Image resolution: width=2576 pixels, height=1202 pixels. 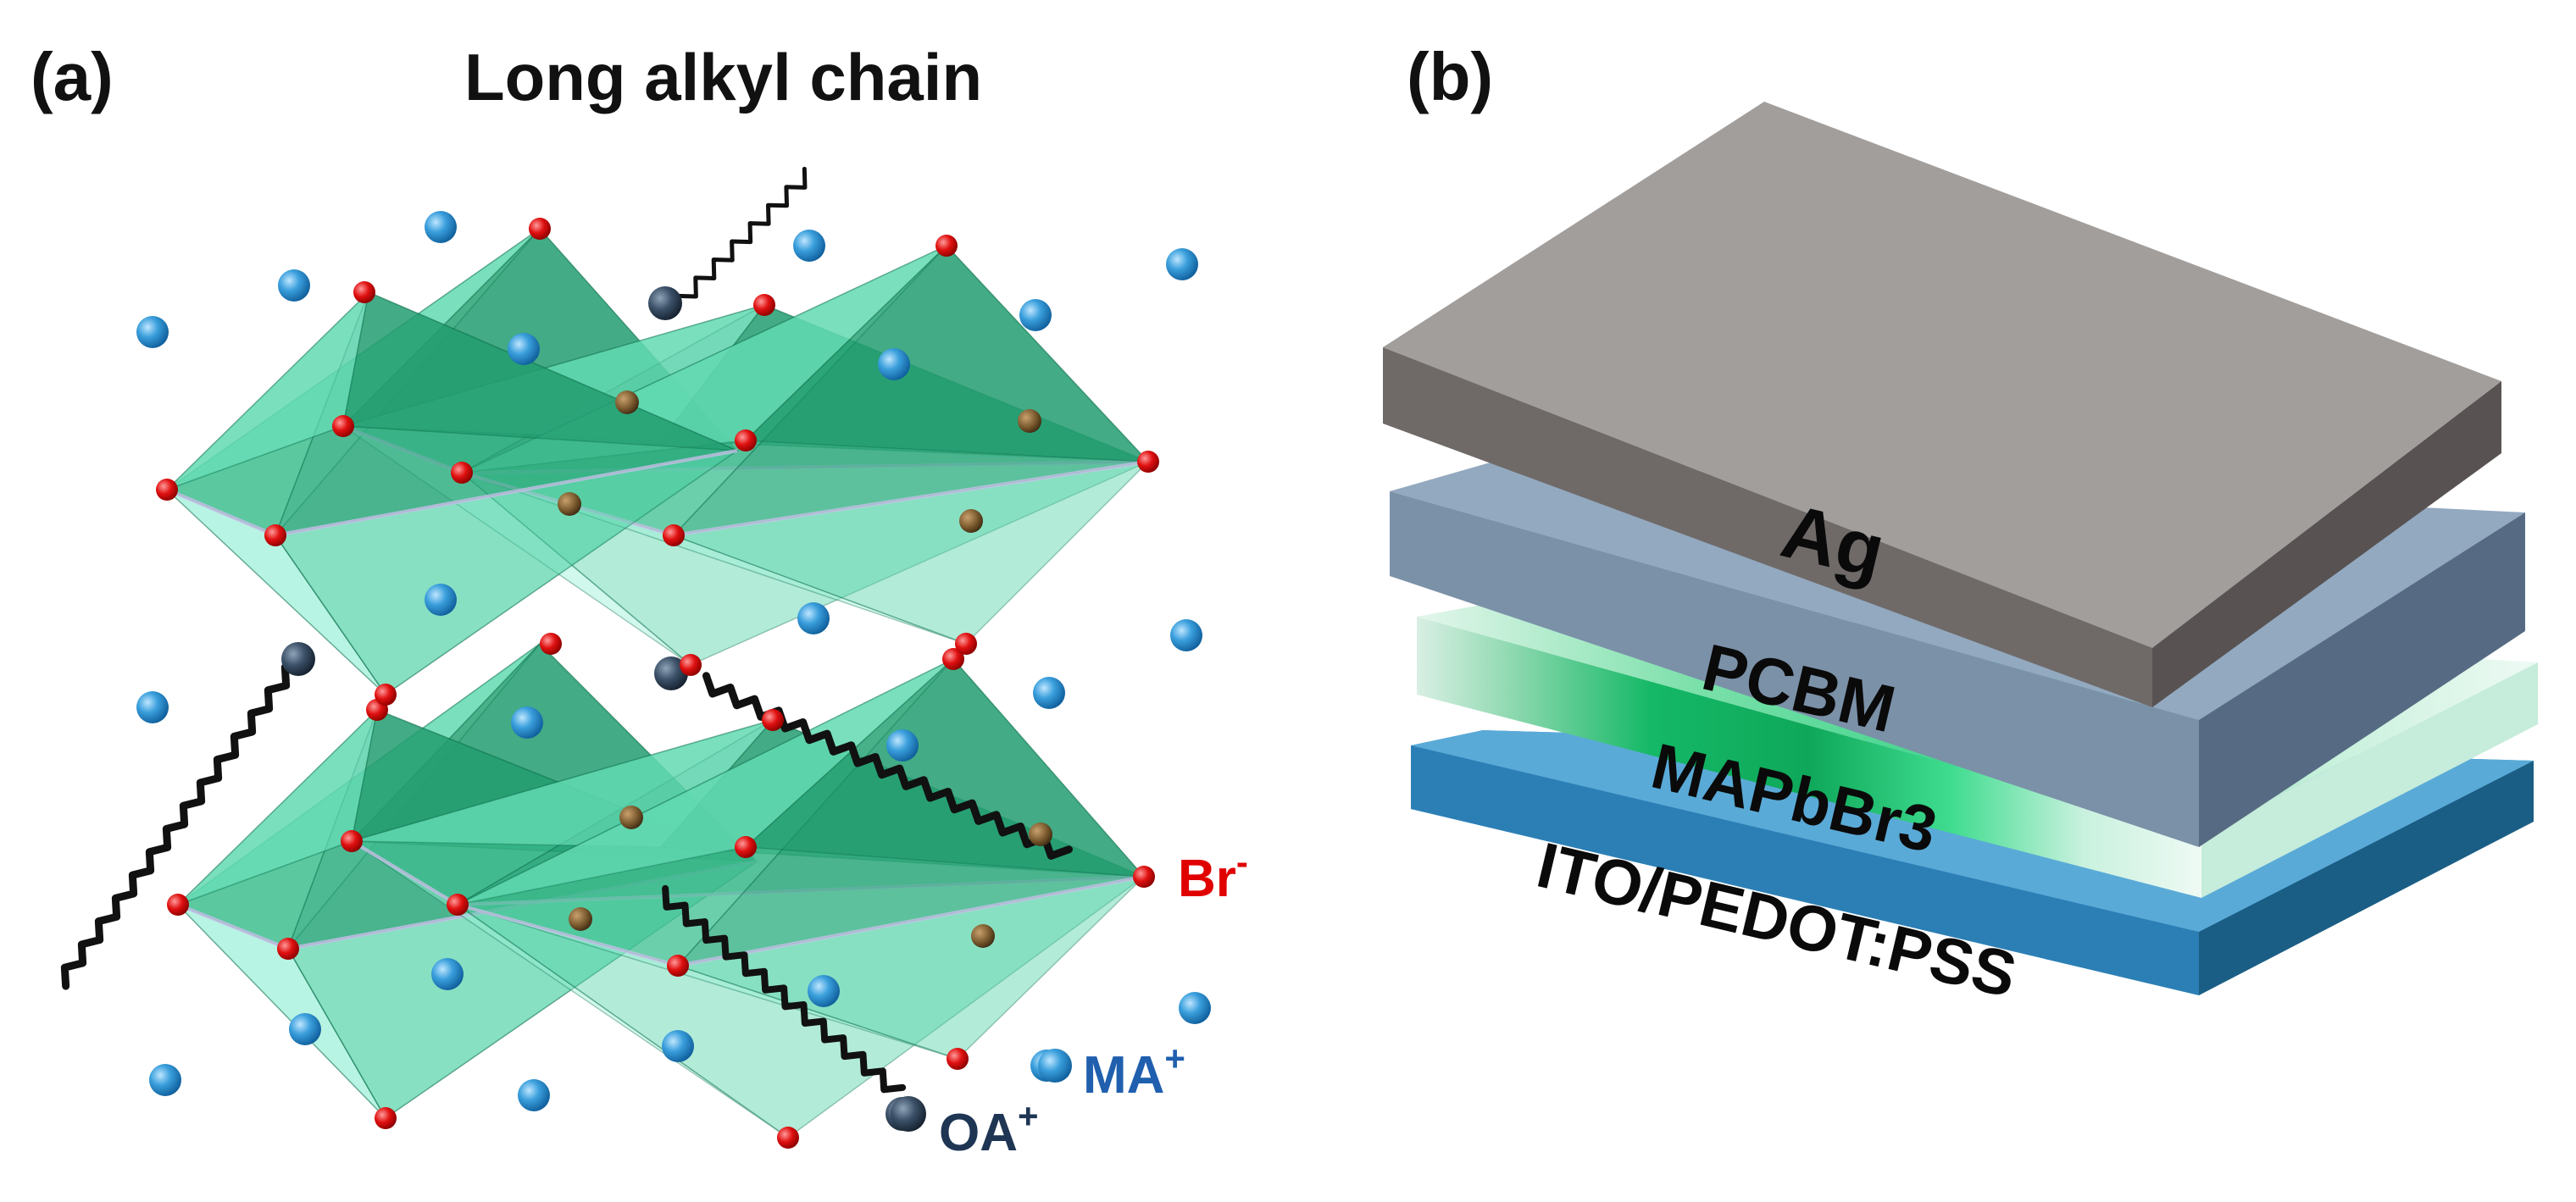 I want to click on legend-ma-ion: MA, so click(x=1123, y=1075).